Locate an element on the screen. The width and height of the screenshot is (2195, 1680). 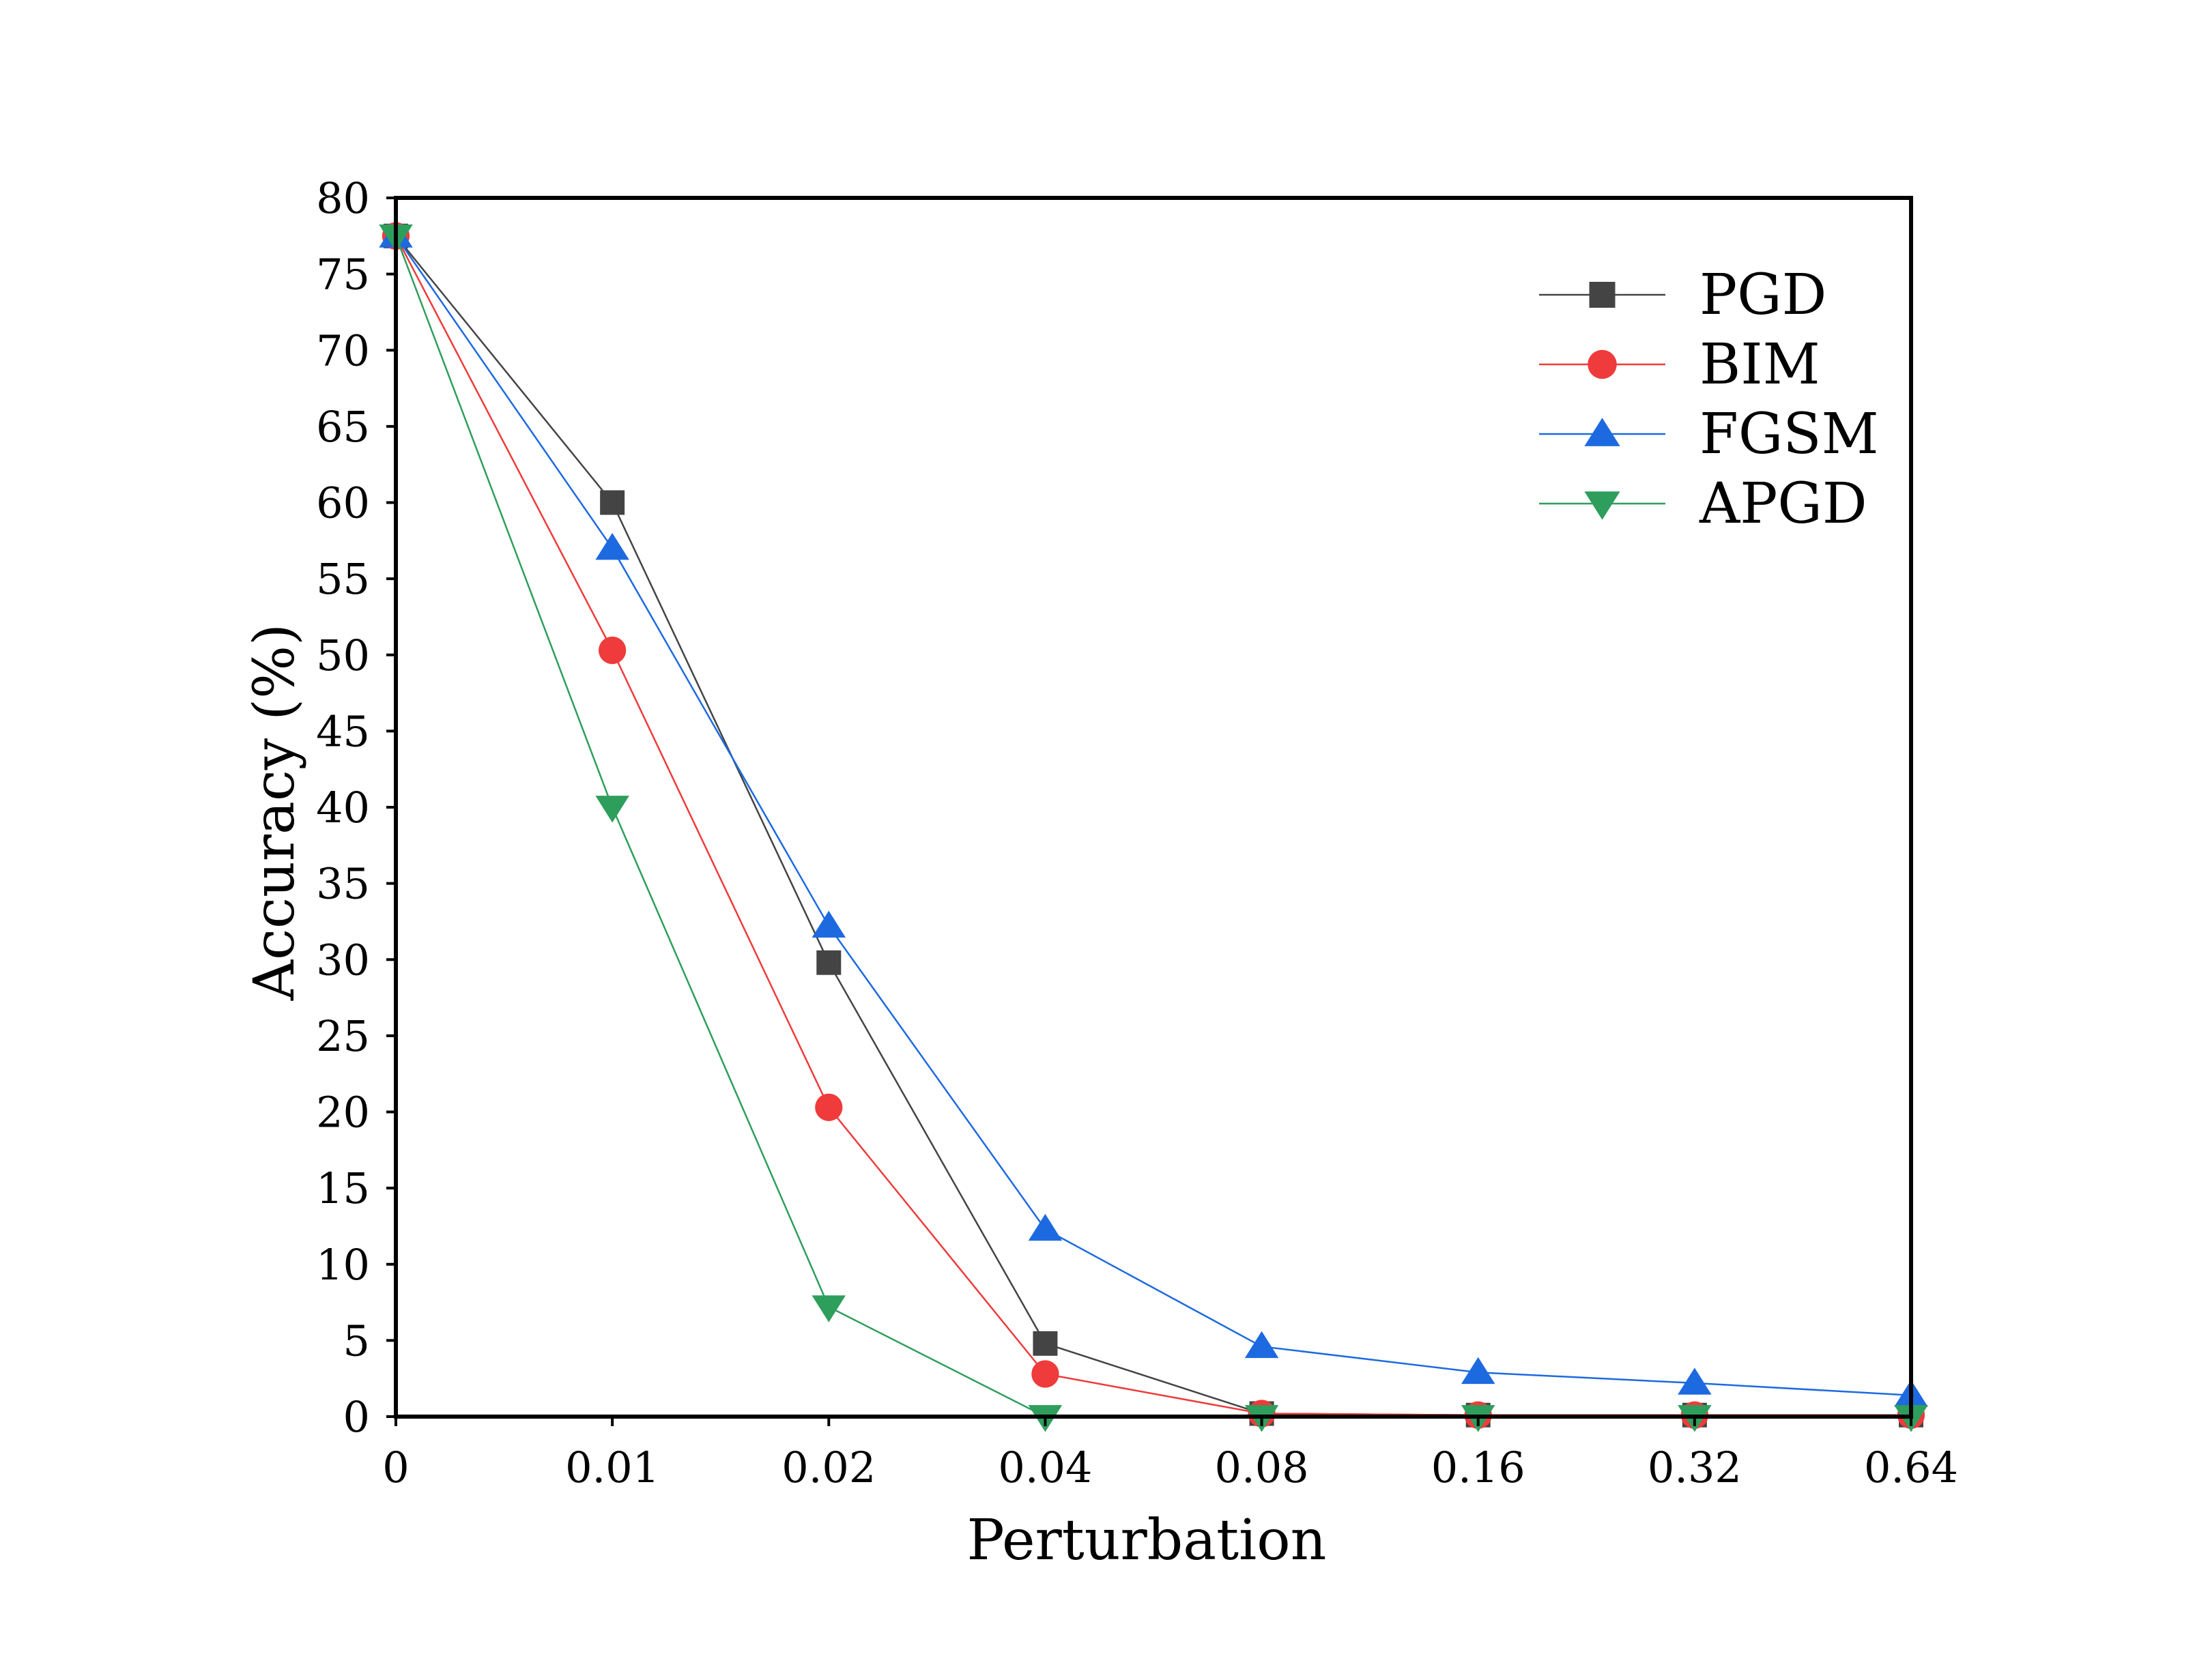
y-tick-label: 40 is located at coordinates (343, 807).